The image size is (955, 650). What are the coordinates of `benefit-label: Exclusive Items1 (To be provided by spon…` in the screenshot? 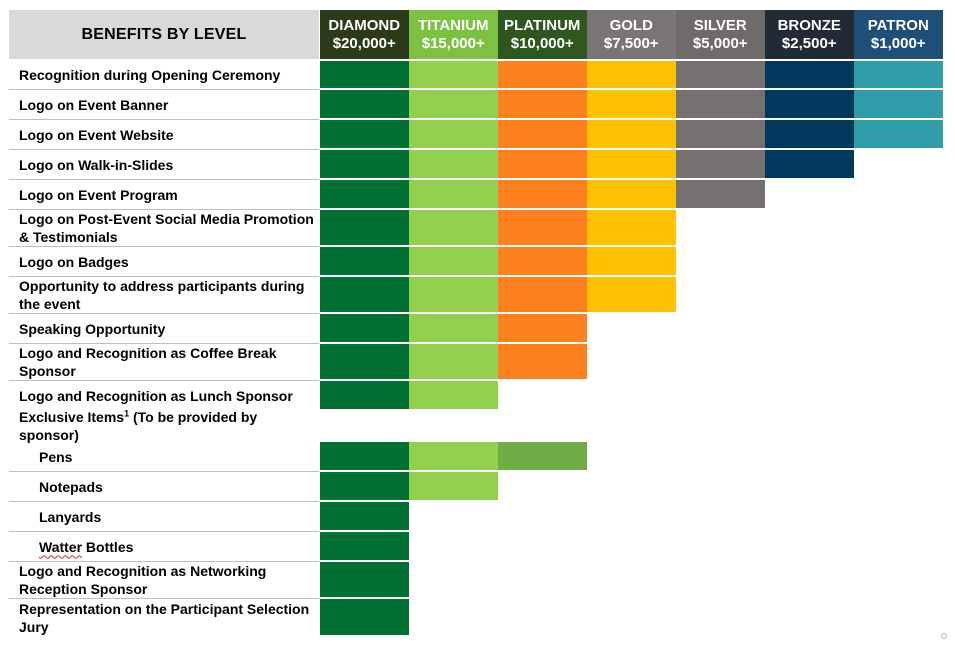 It's located at (159, 426).